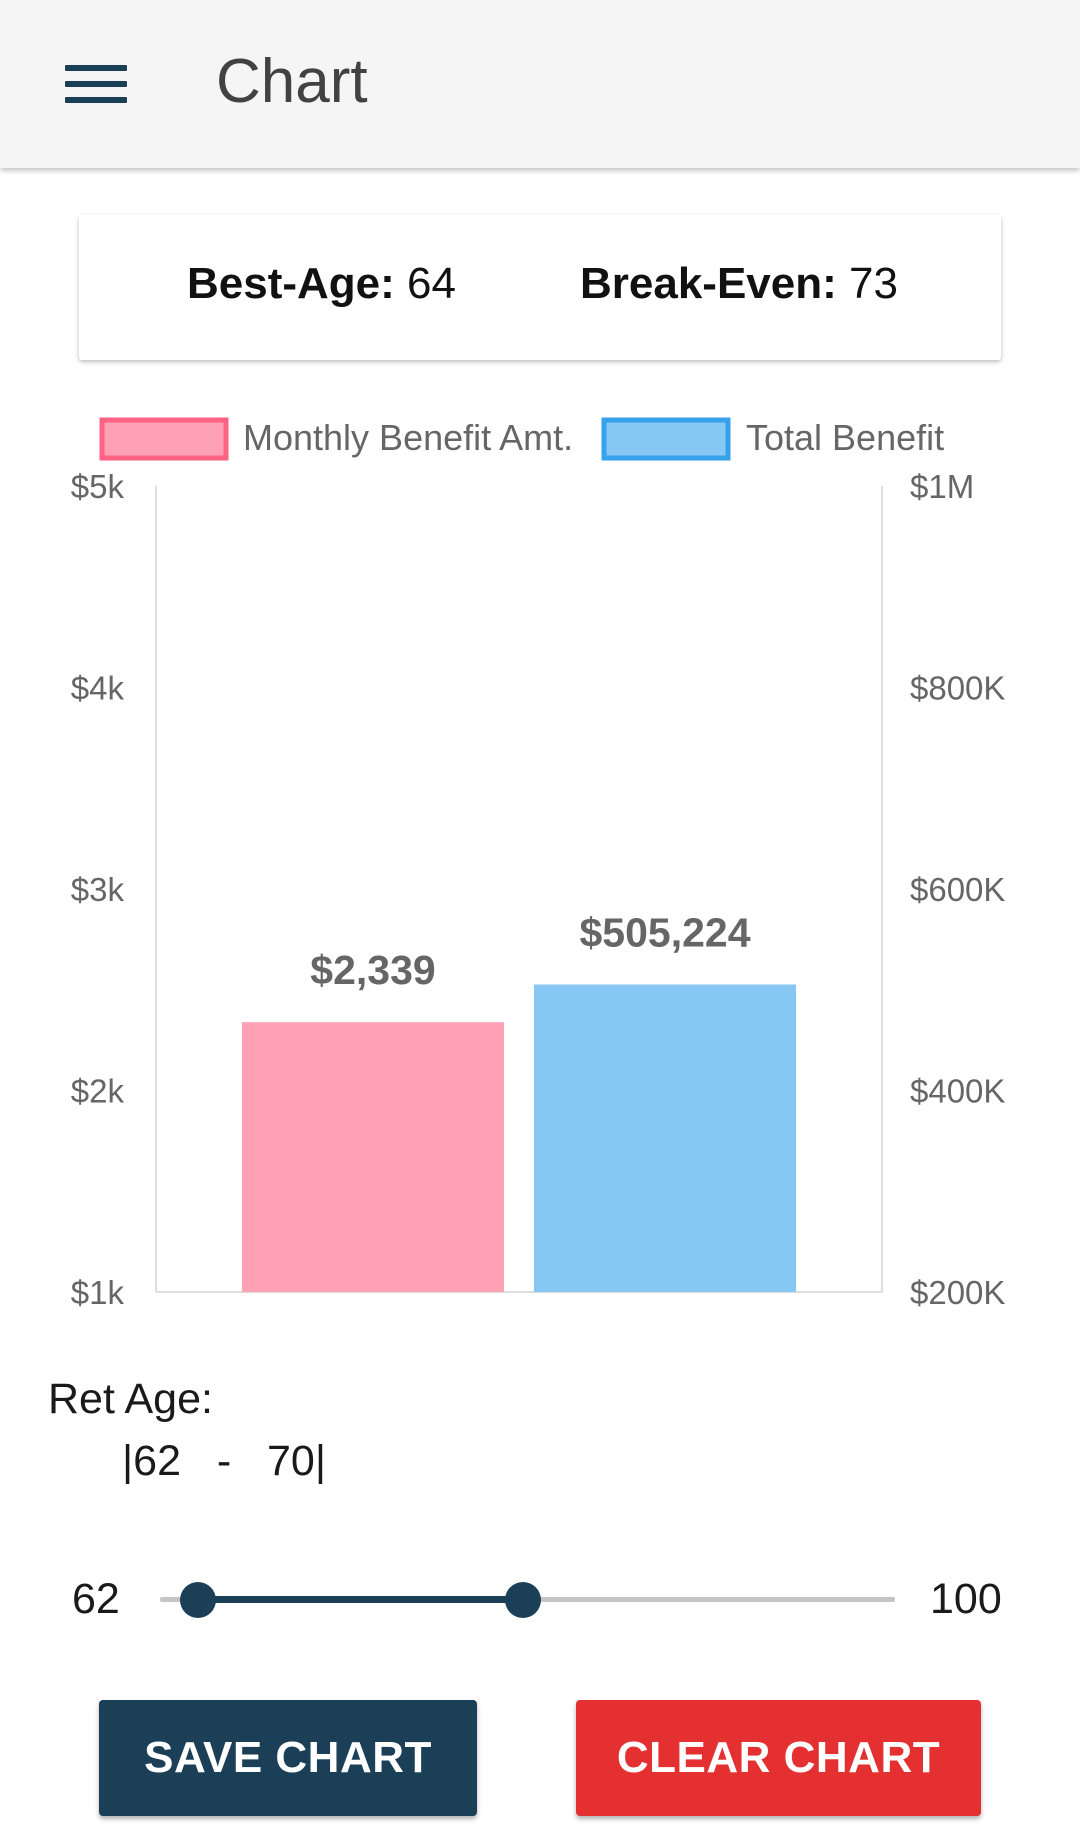  Describe the element at coordinates (198, 1600) in the screenshot. I see `slider-low-thumb` at that location.